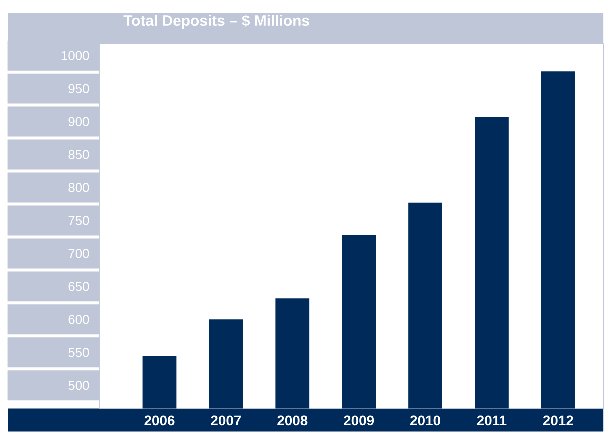 The image size is (604, 432). What do you see at coordinates (76, 56) in the screenshot?
I see `y-tick-label: 1000` at bounding box center [76, 56].